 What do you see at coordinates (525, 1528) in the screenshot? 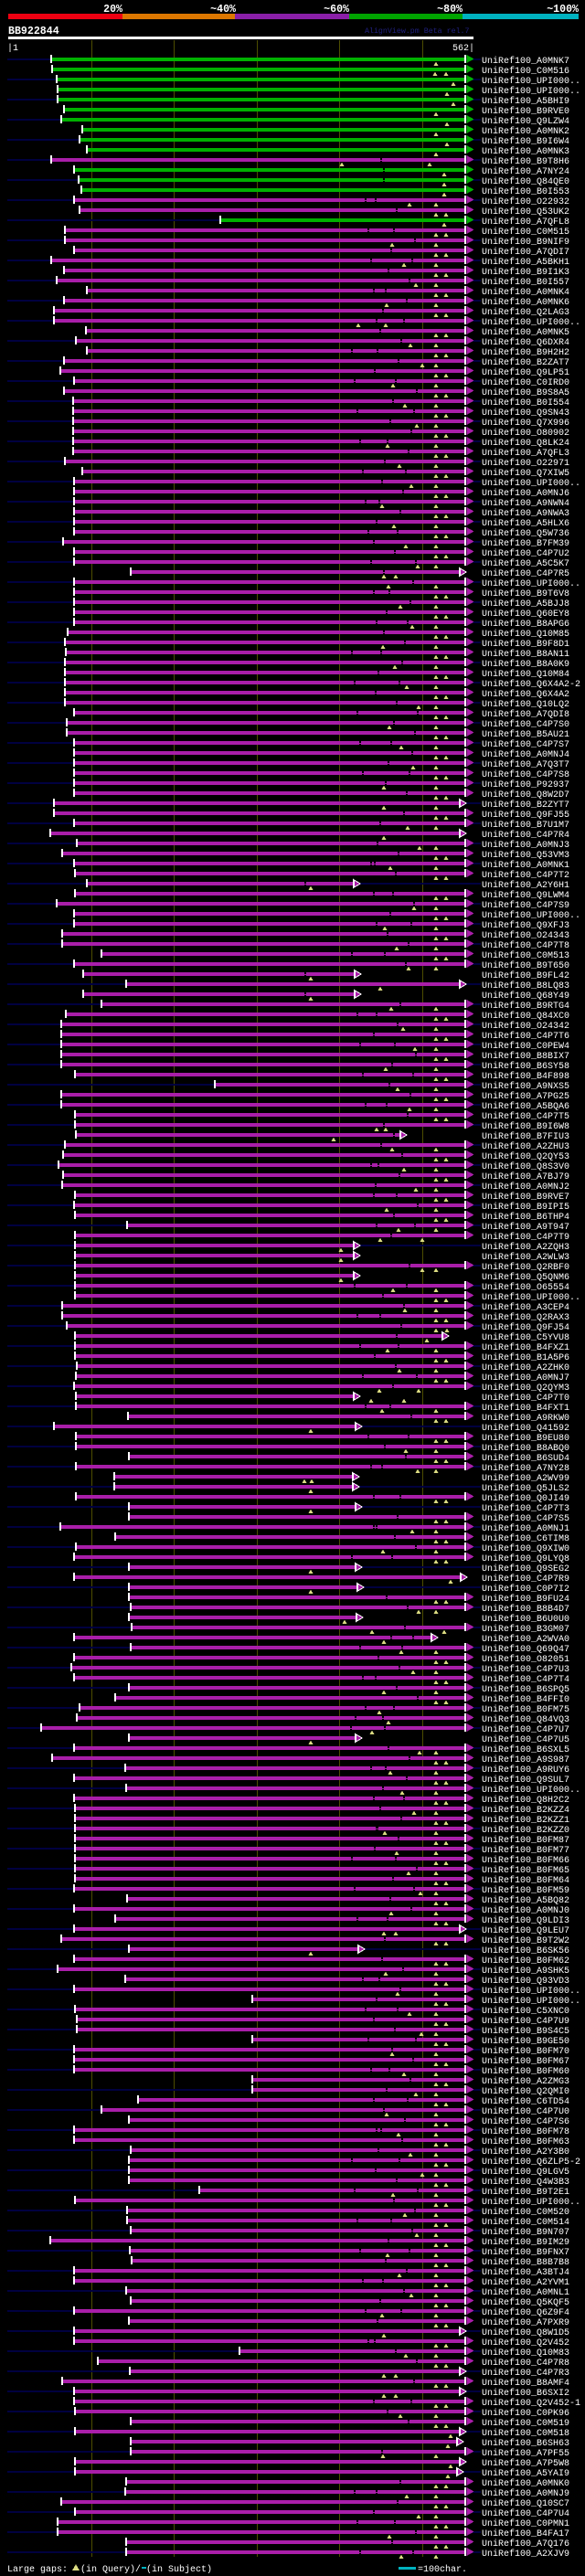
I see `svg-text: UniRef100_A0MNJ1` at bounding box center [525, 1528].